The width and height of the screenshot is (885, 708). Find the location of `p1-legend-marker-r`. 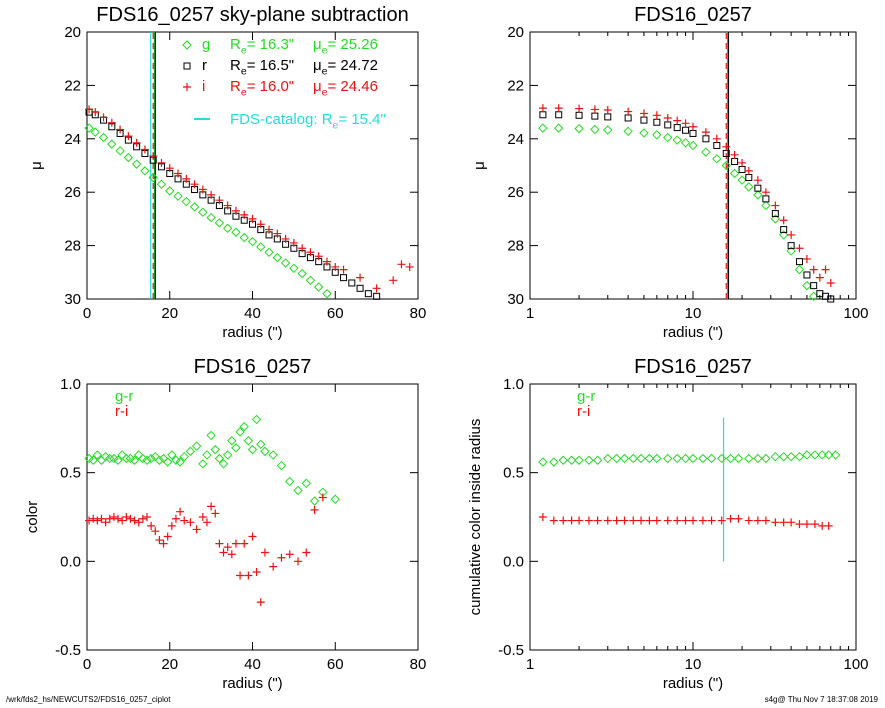

p1-legend-marker-r is located at coordinates (187, 66).